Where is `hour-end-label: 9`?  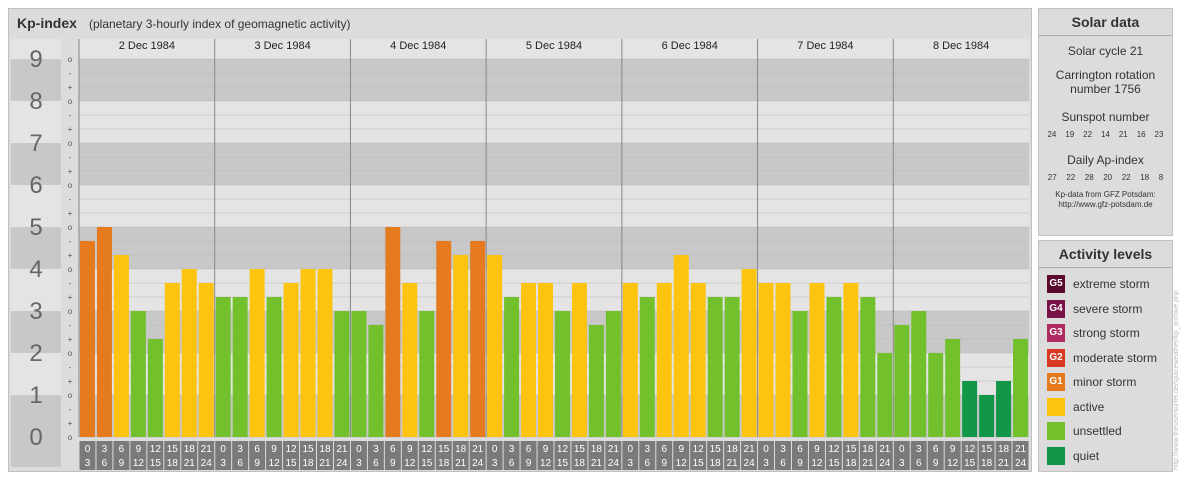
hour-end-label: 9 is located at coordinates (393, 463).